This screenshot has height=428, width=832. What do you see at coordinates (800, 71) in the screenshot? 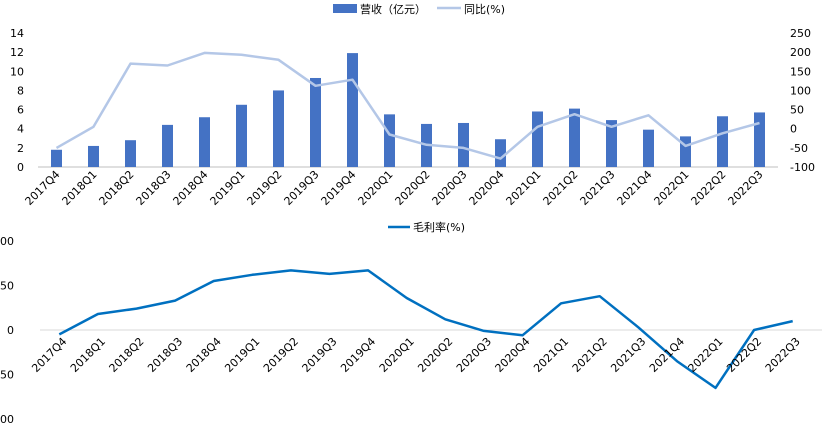
I see `top-right-tick-label: 150` at bounding box center [800, 71].